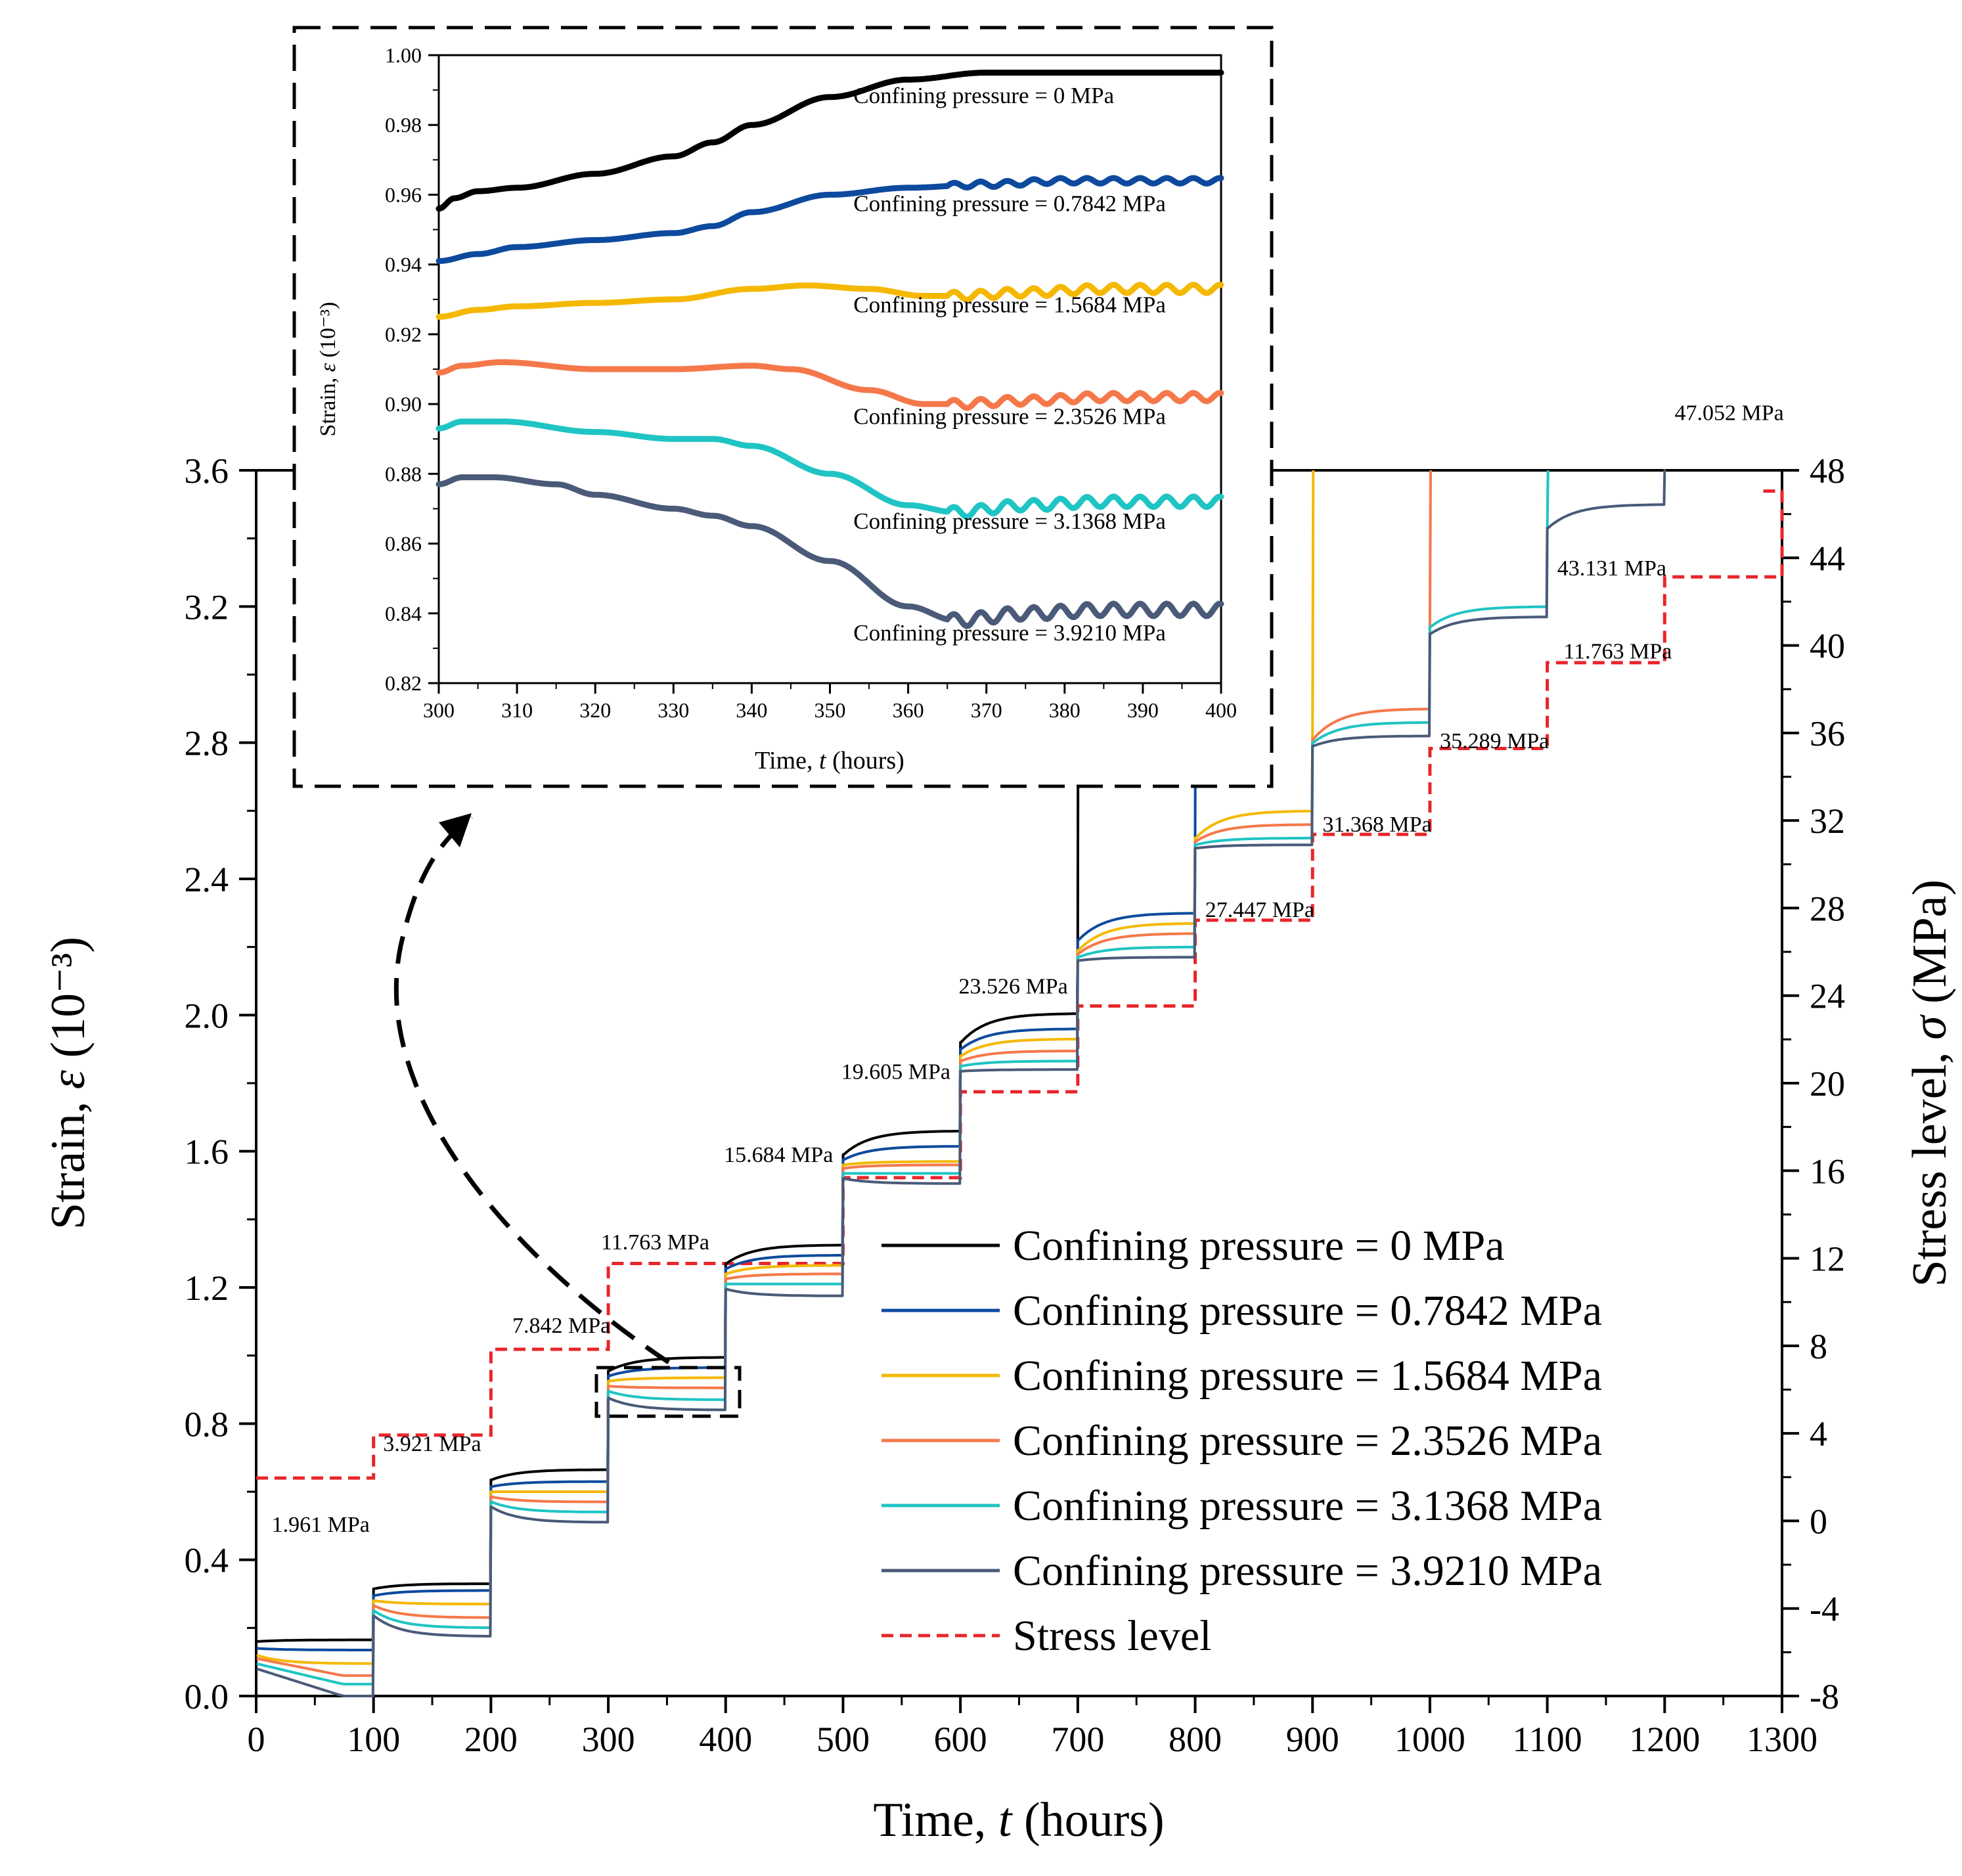 This screenshot has width=1962, height=1876. I want to click on stress-annotation: 43.131 MPa, so click(1611, 568).